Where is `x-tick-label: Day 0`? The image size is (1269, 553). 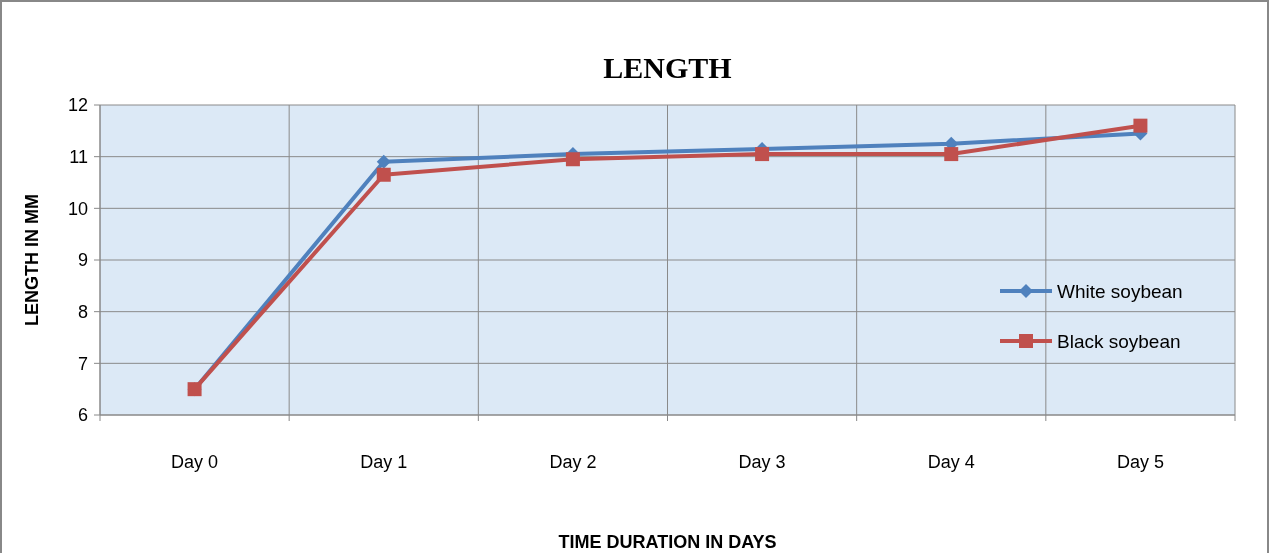 x-tick-label: Day 0 is located at coordinates (195, 462).